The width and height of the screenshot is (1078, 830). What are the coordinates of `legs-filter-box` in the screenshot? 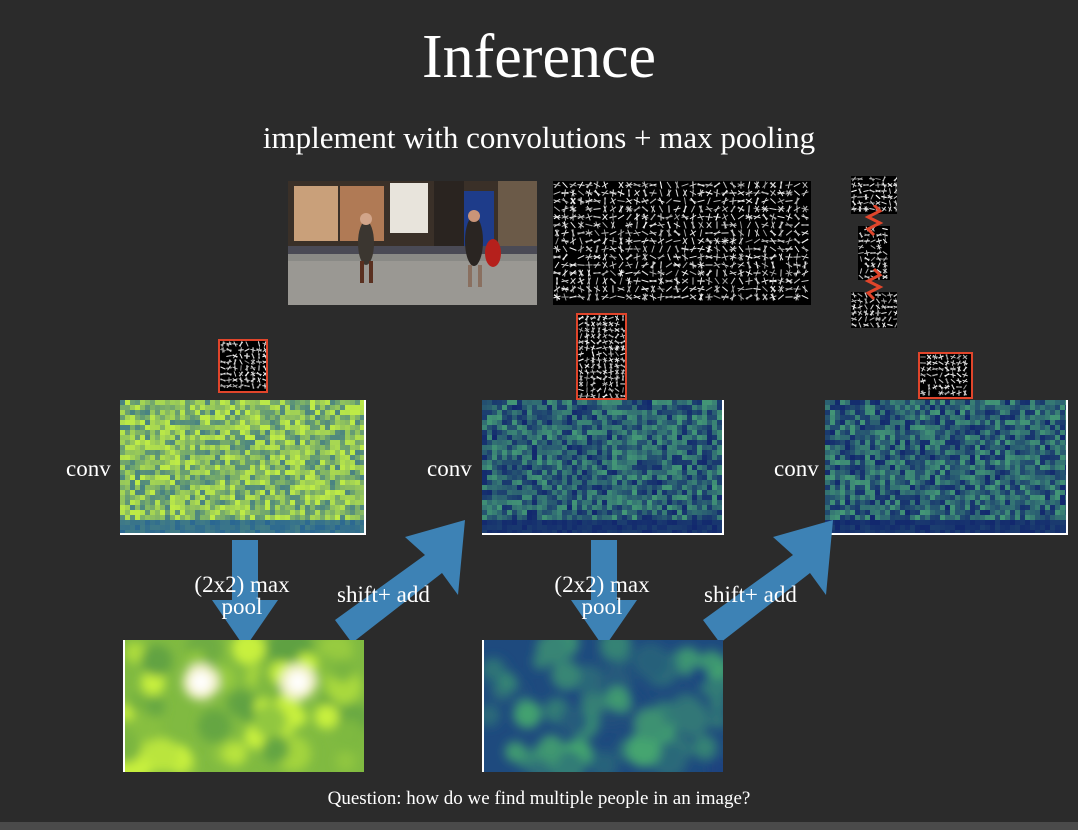 It's located at (945, 375).